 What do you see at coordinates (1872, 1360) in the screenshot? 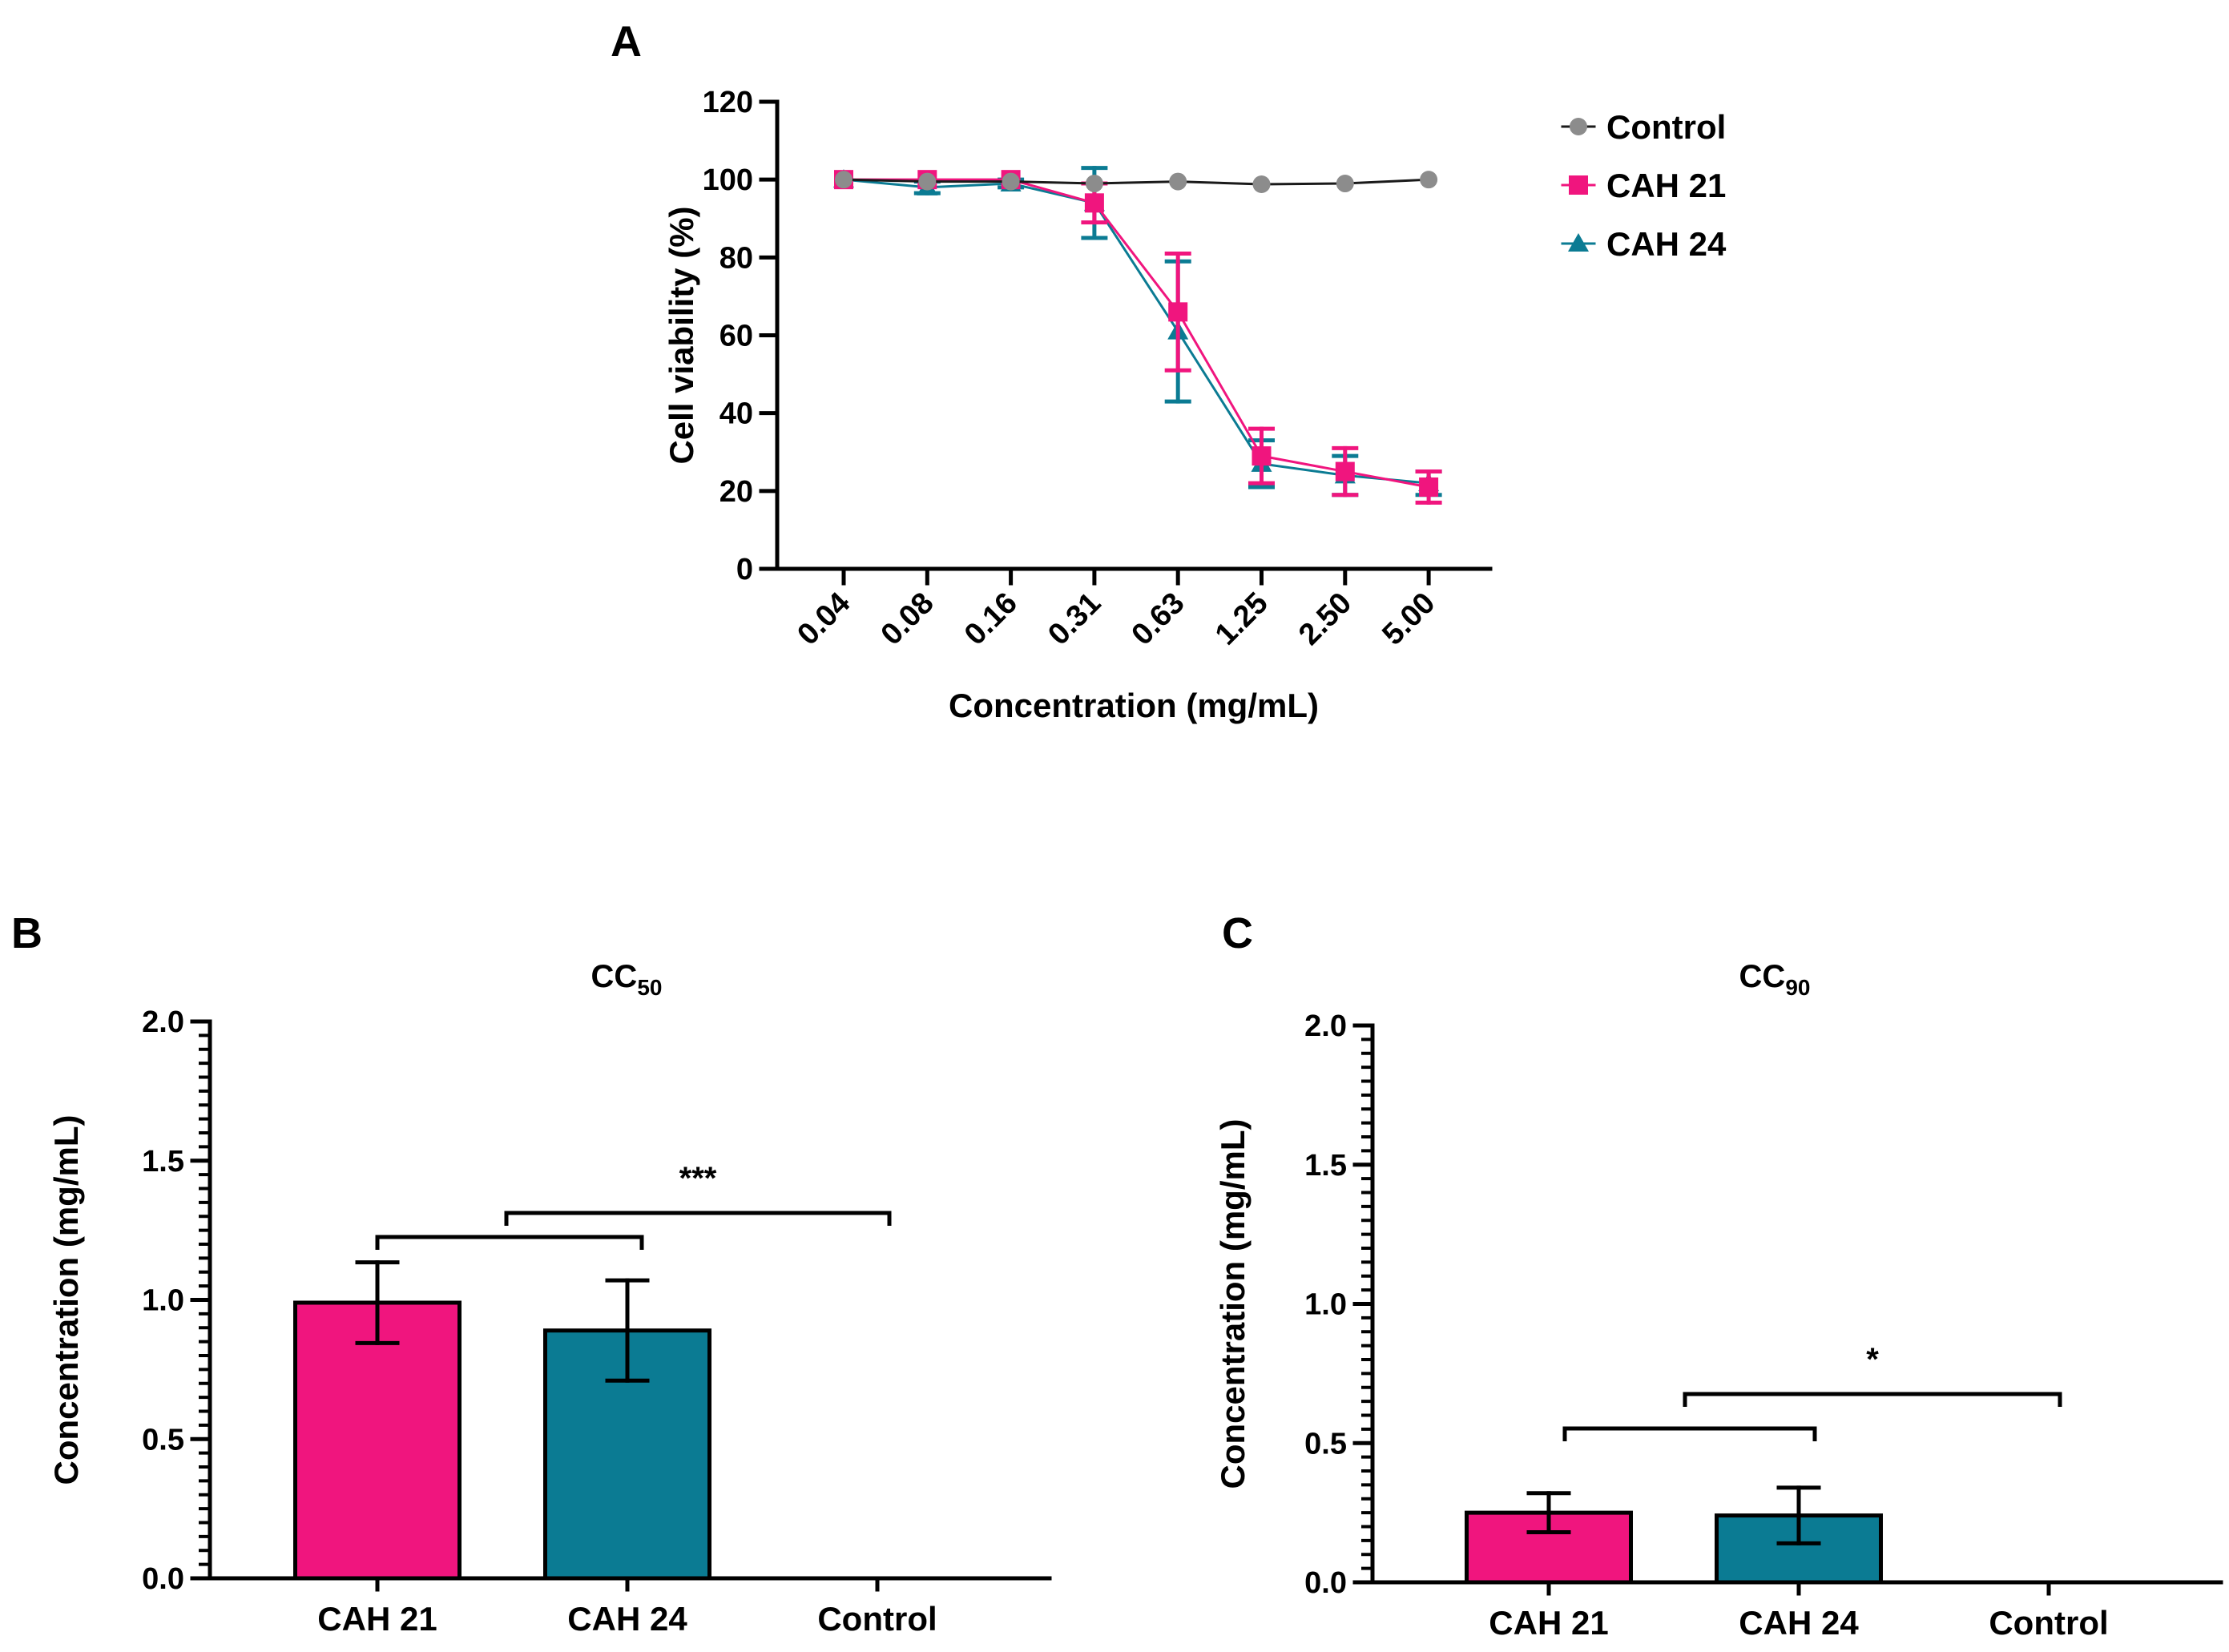
I see `significance-label-c: *` at bounding box center [1872, 1360].